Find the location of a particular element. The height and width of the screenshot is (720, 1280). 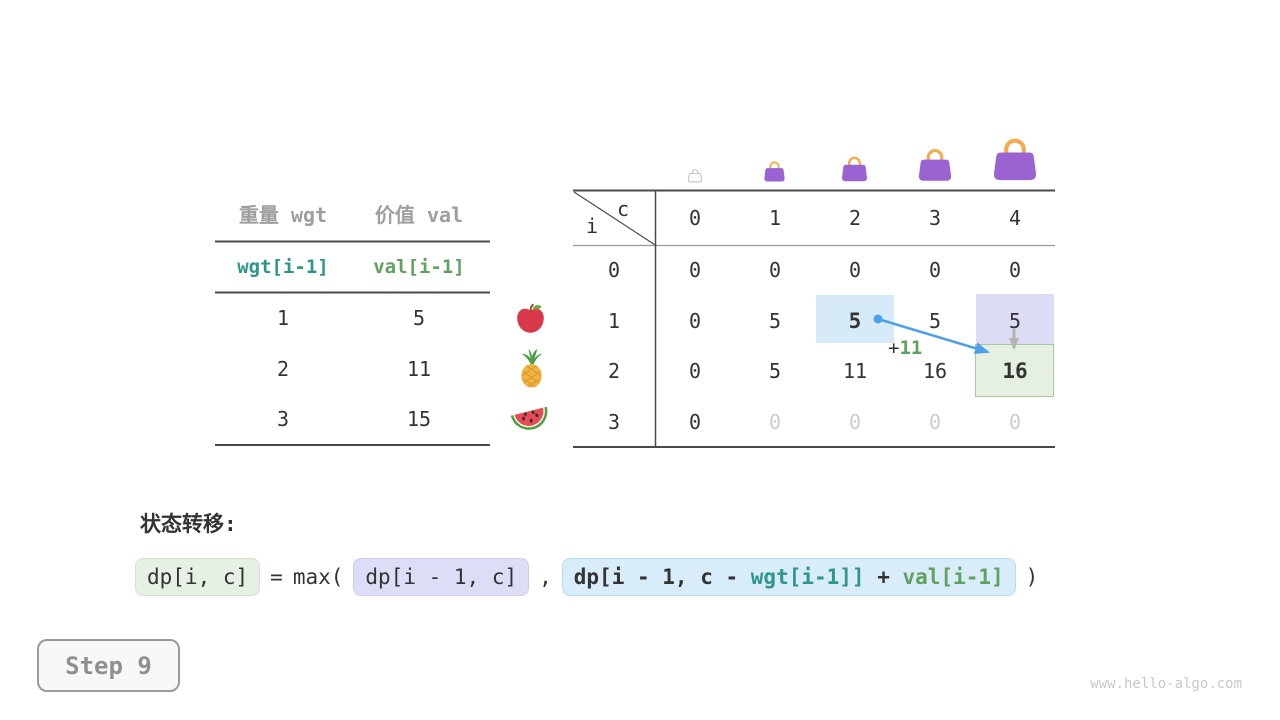

dp-rowhead-1: 1 is located at coordinates (614, 320).